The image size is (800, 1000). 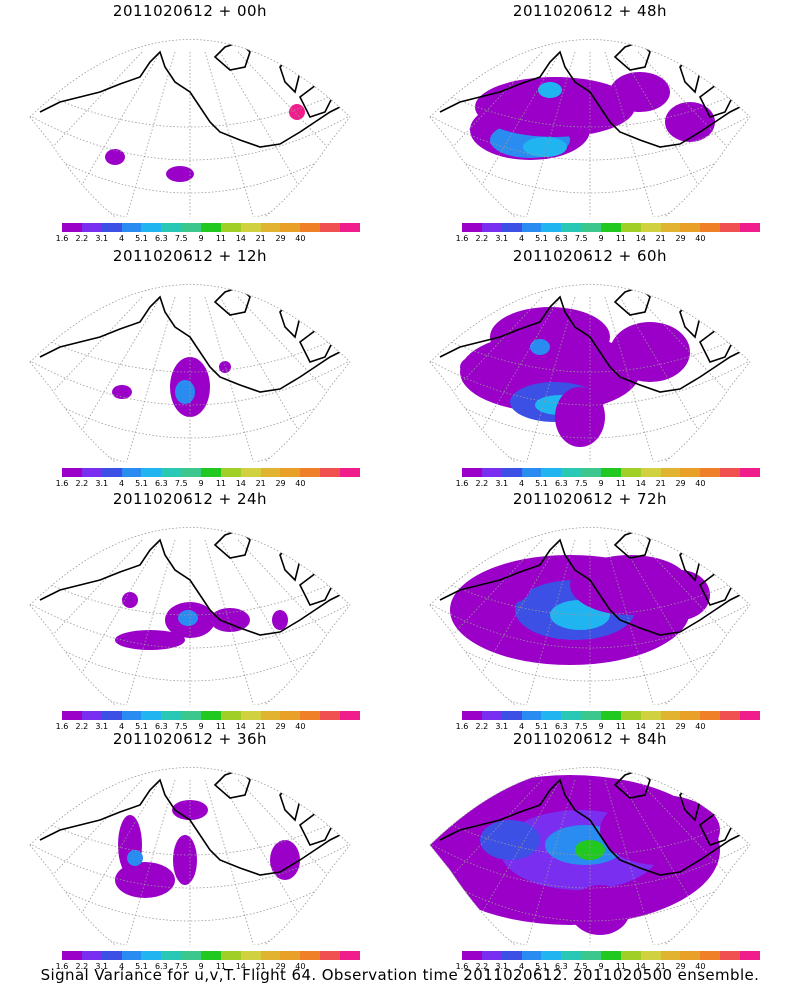 What do you see at coordinates (141, 966) in the screenshot?
I see `colorbar-tick-label: 5.1` at bounding box center [141, 966].